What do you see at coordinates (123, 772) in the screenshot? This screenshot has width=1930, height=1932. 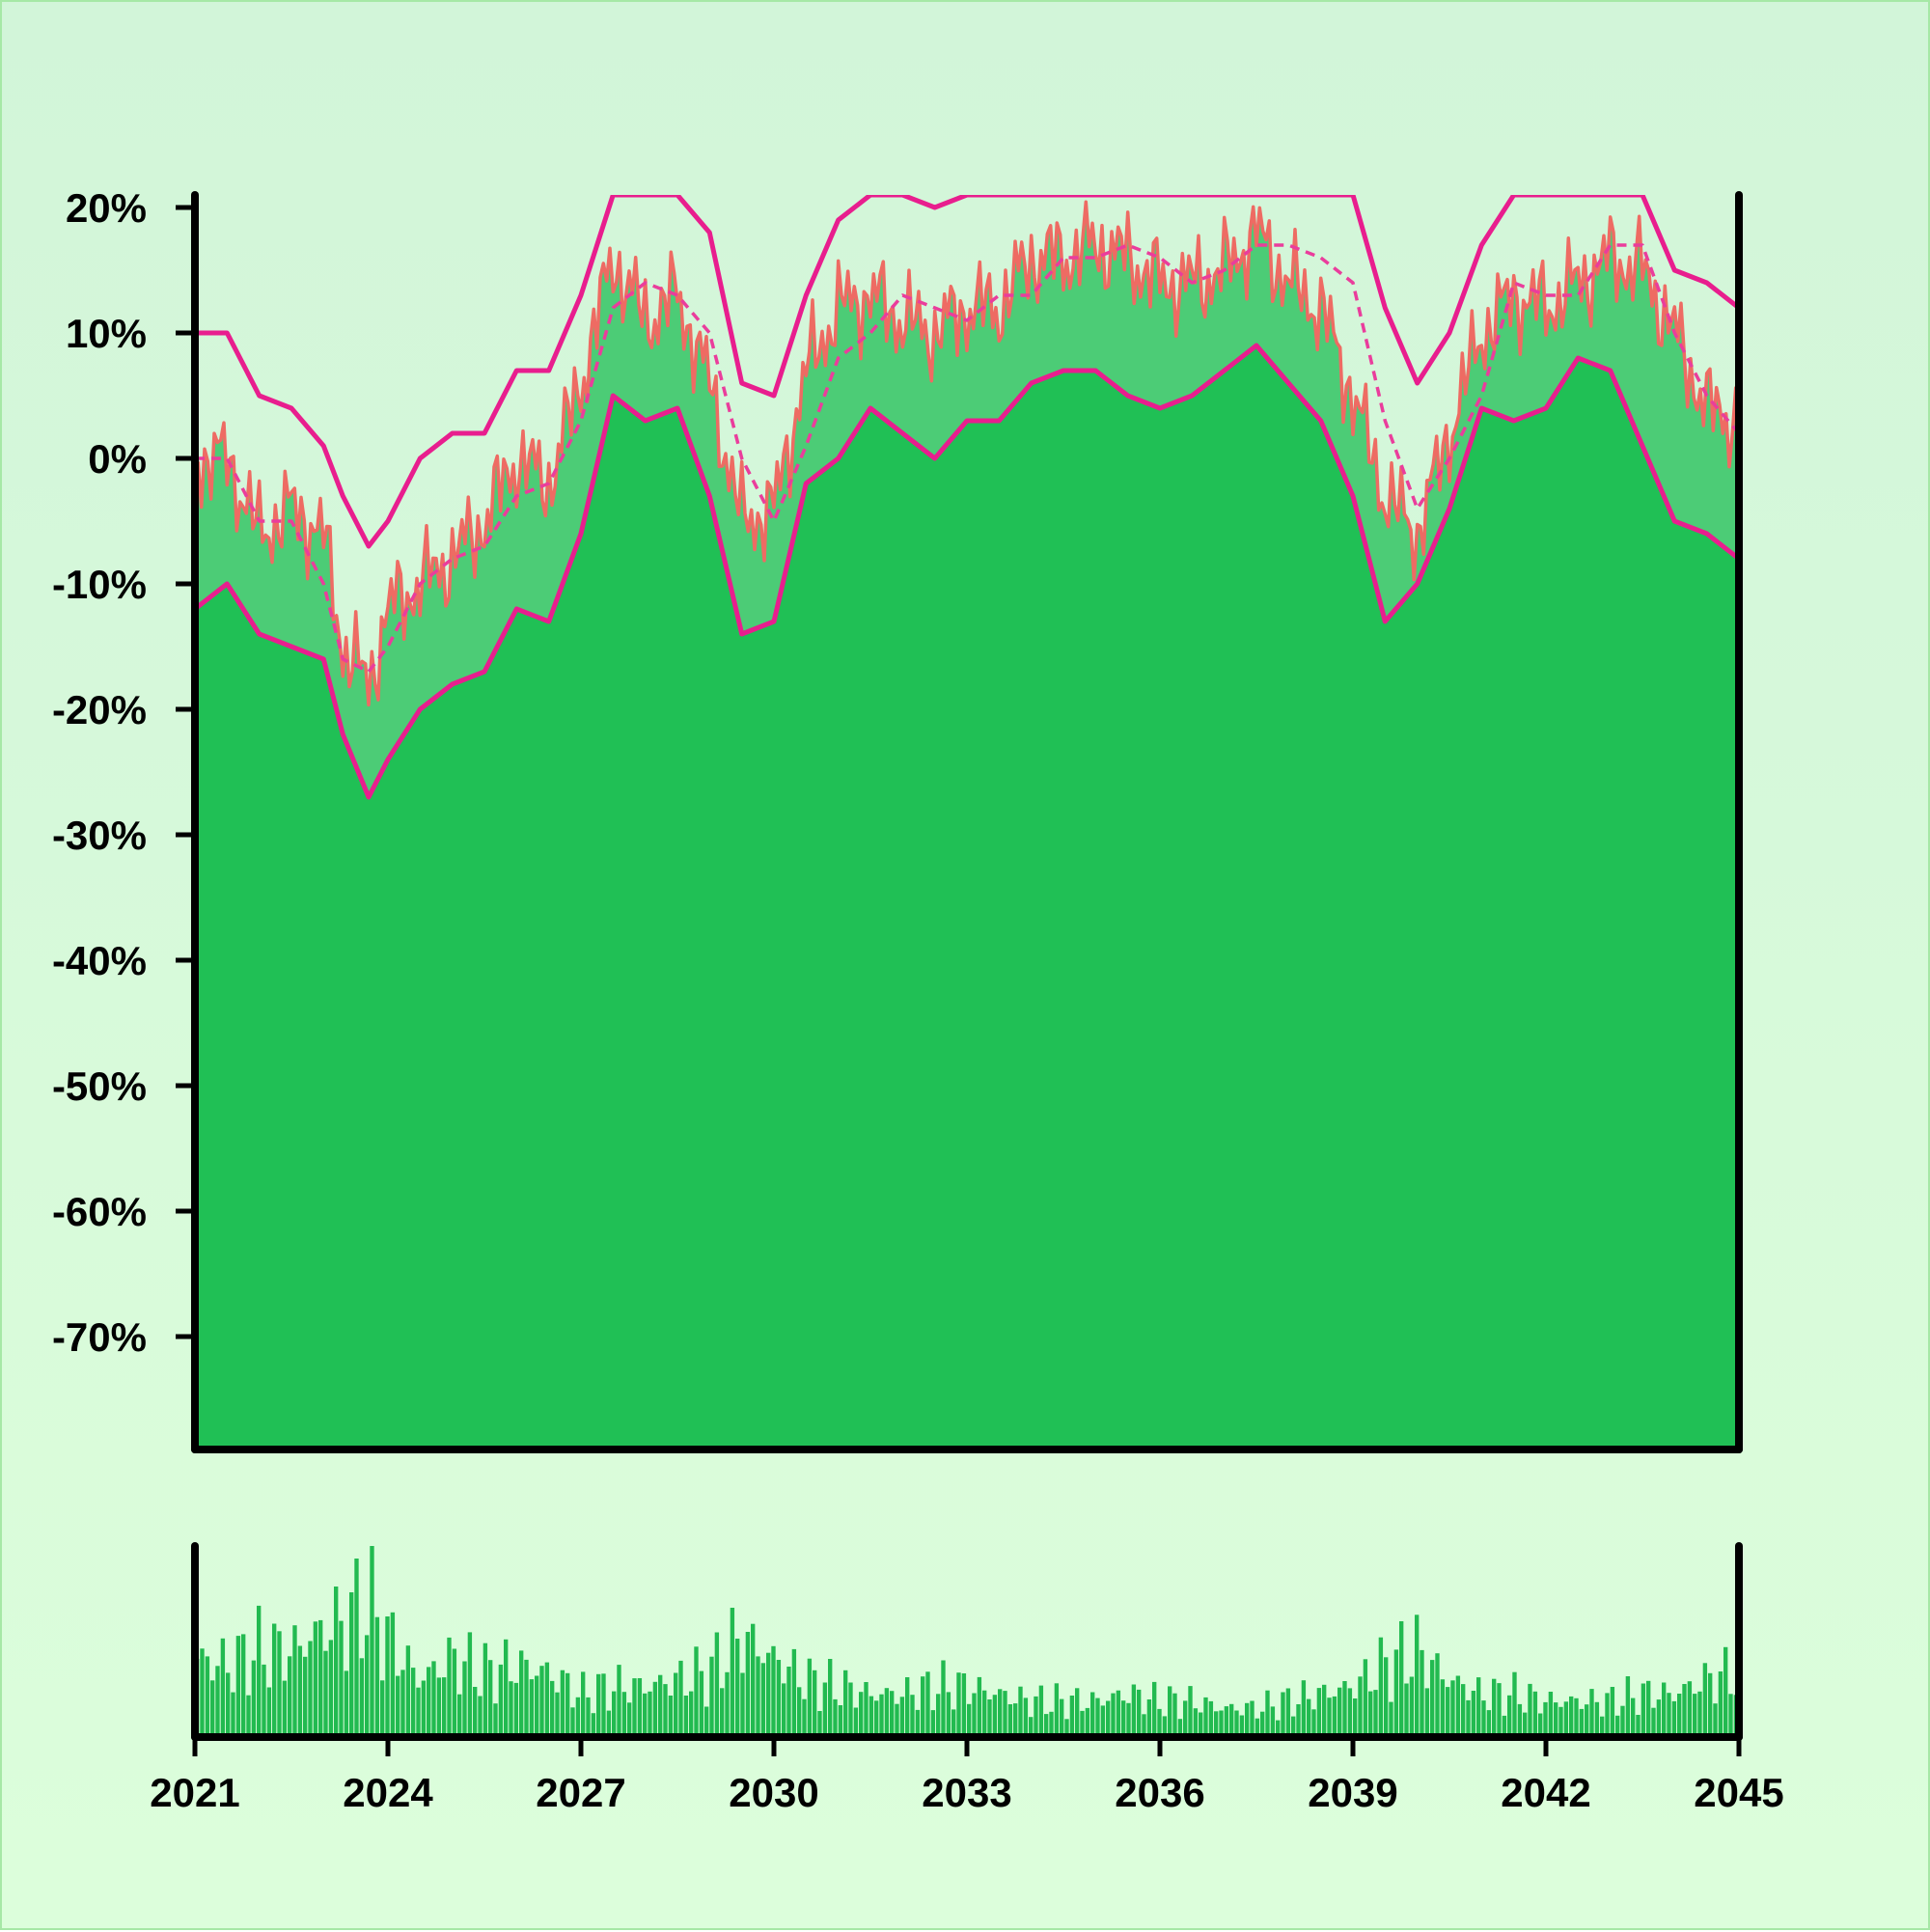 I see `y-axis-ticks: 20% 10% 0% -10% -20% -30% -40% -50% -60% -70%` at bounding box center [123, 772].